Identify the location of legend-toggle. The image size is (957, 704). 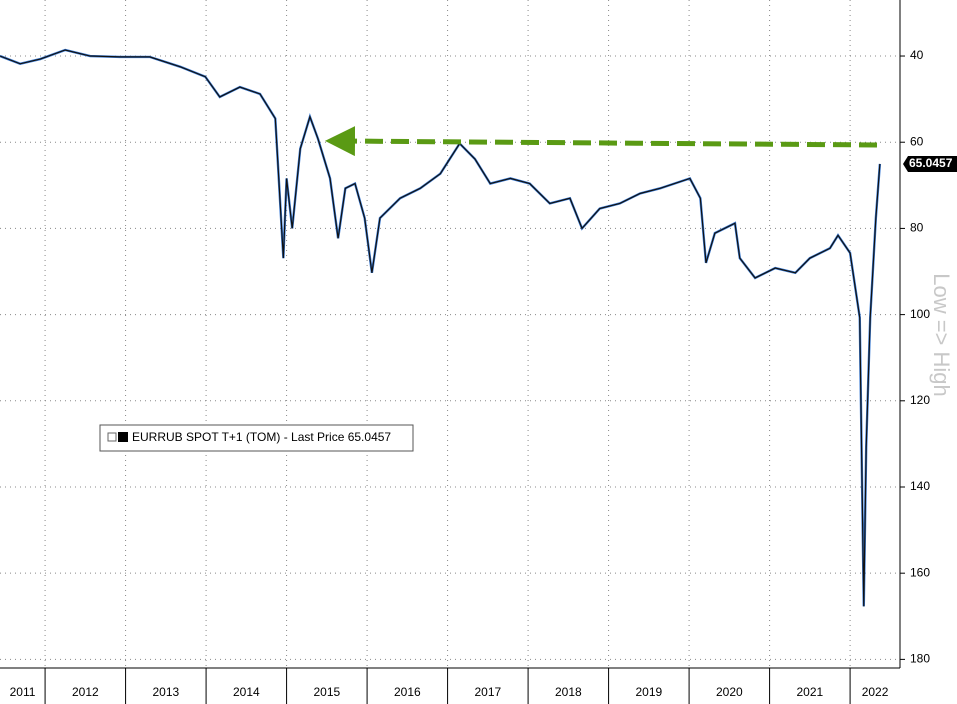
(112, 437).